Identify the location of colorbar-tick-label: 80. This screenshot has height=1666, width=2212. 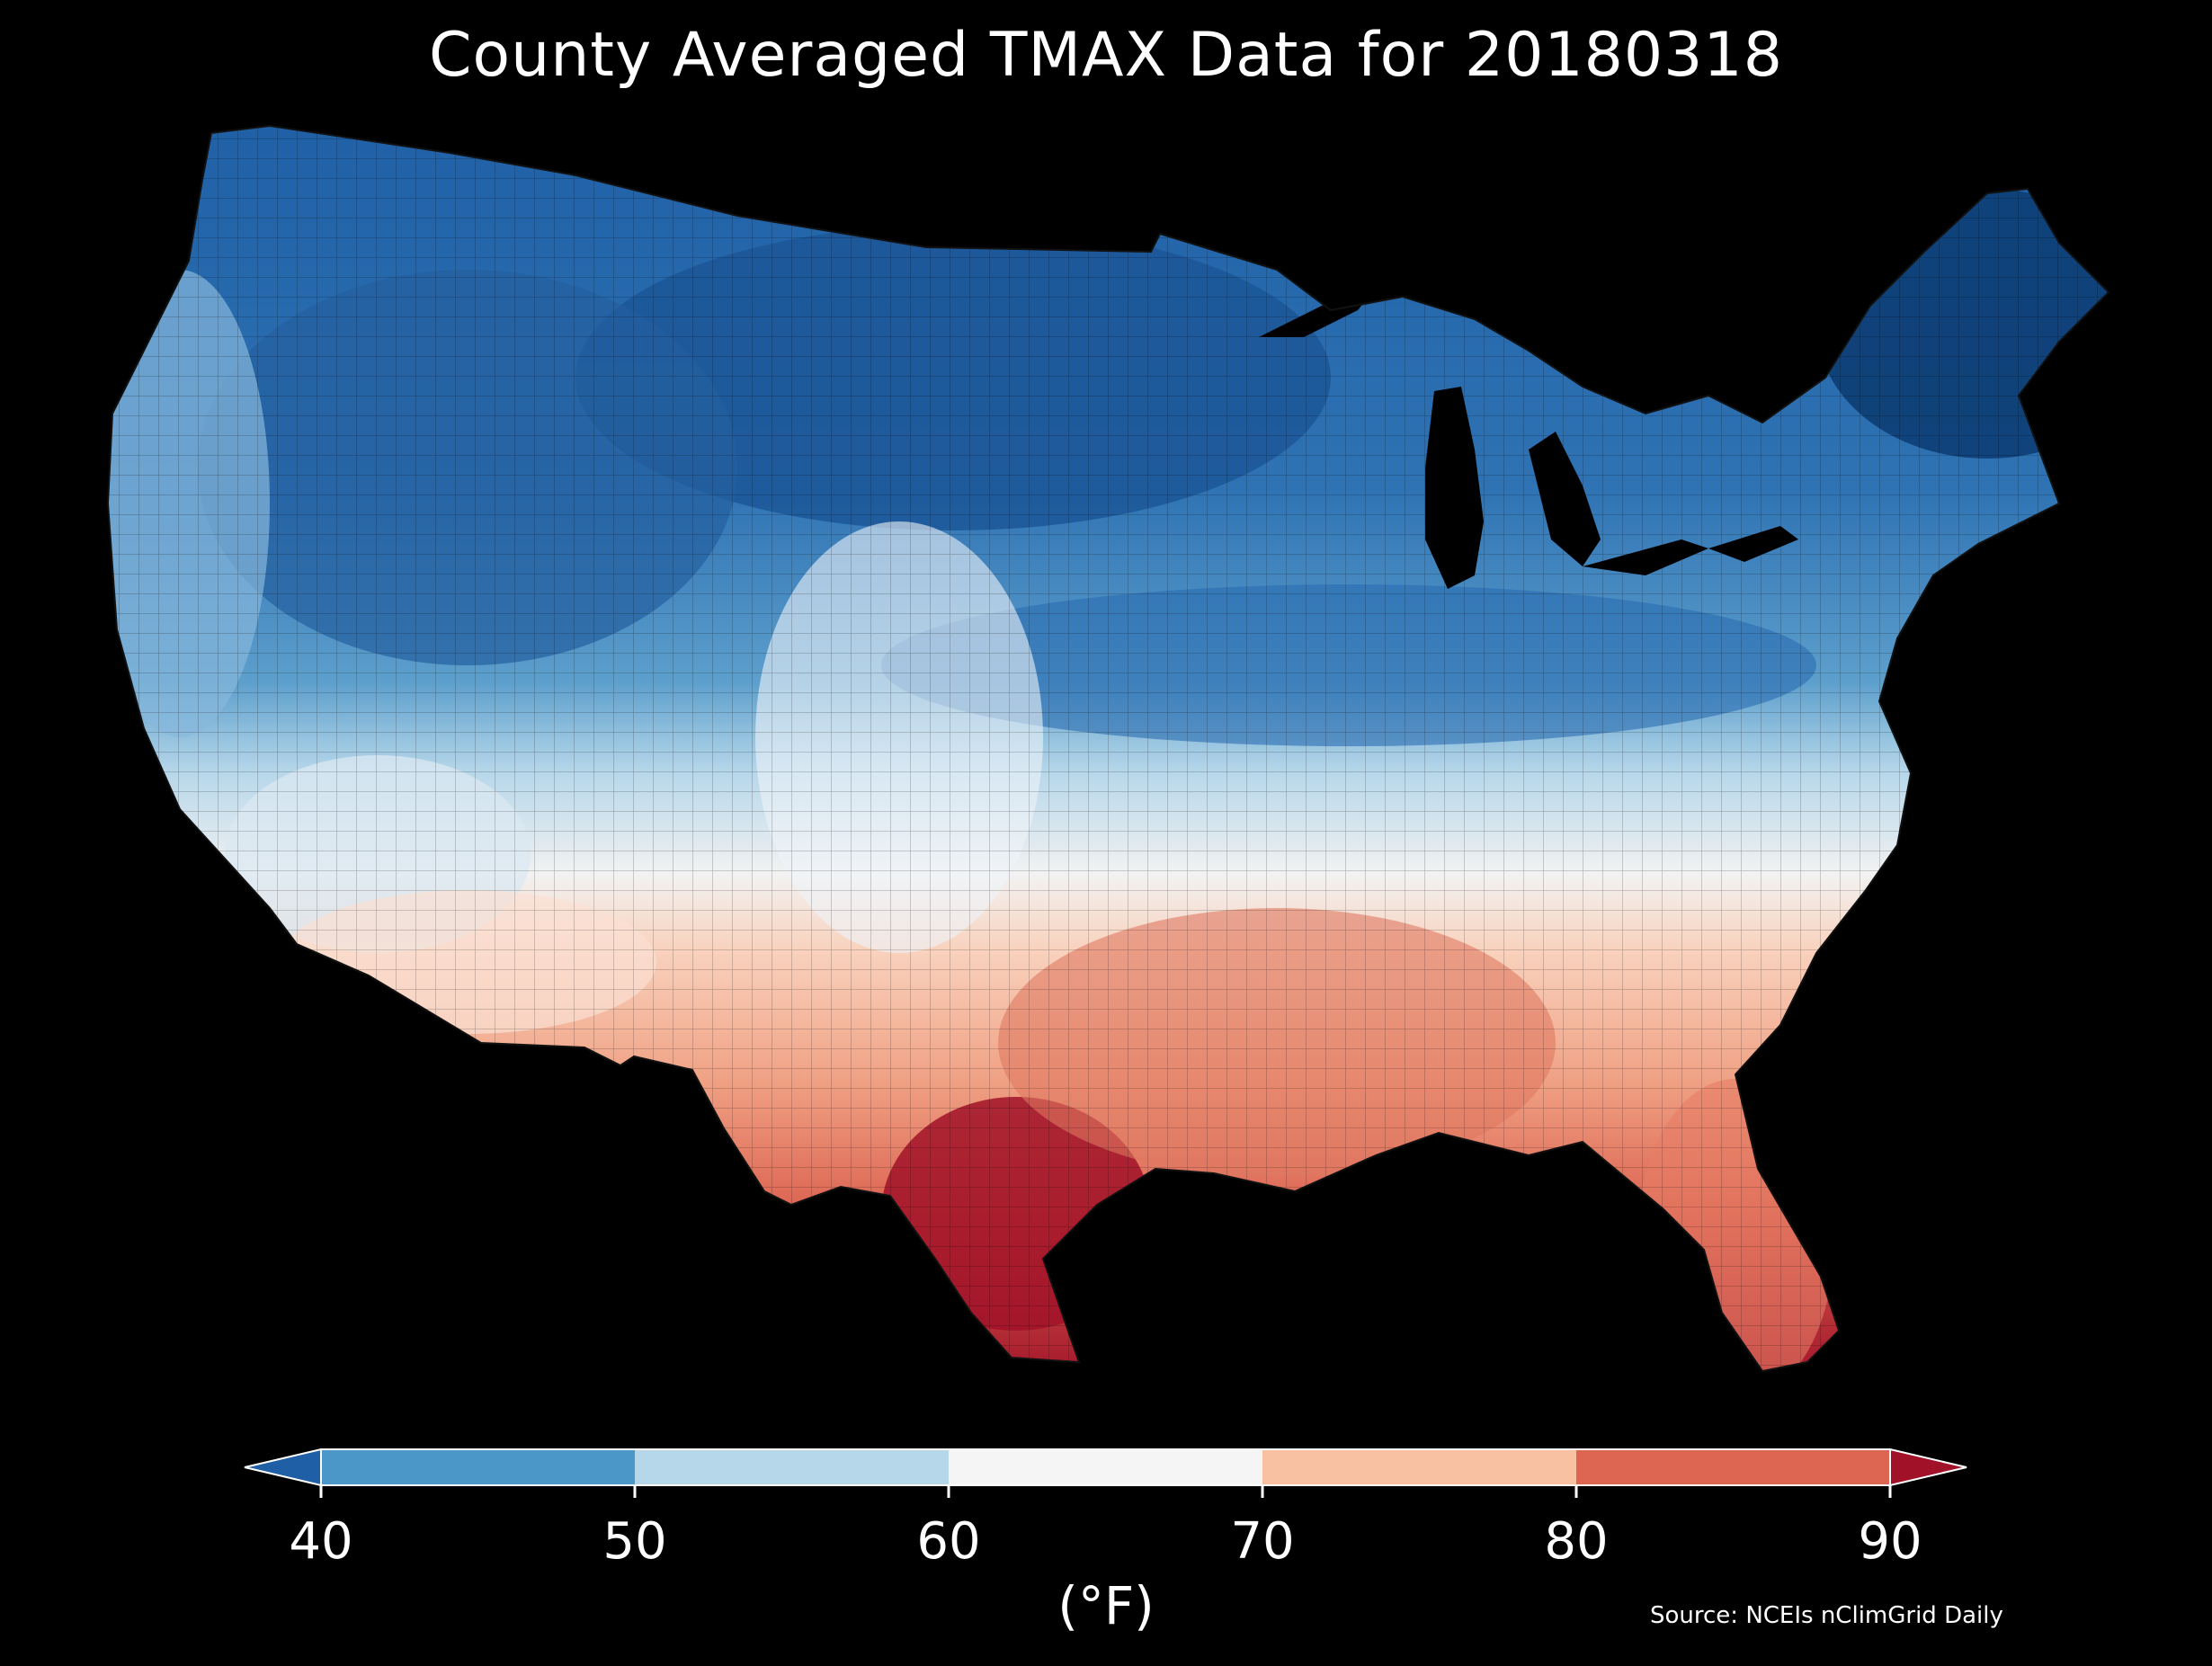
(1576, 1542).